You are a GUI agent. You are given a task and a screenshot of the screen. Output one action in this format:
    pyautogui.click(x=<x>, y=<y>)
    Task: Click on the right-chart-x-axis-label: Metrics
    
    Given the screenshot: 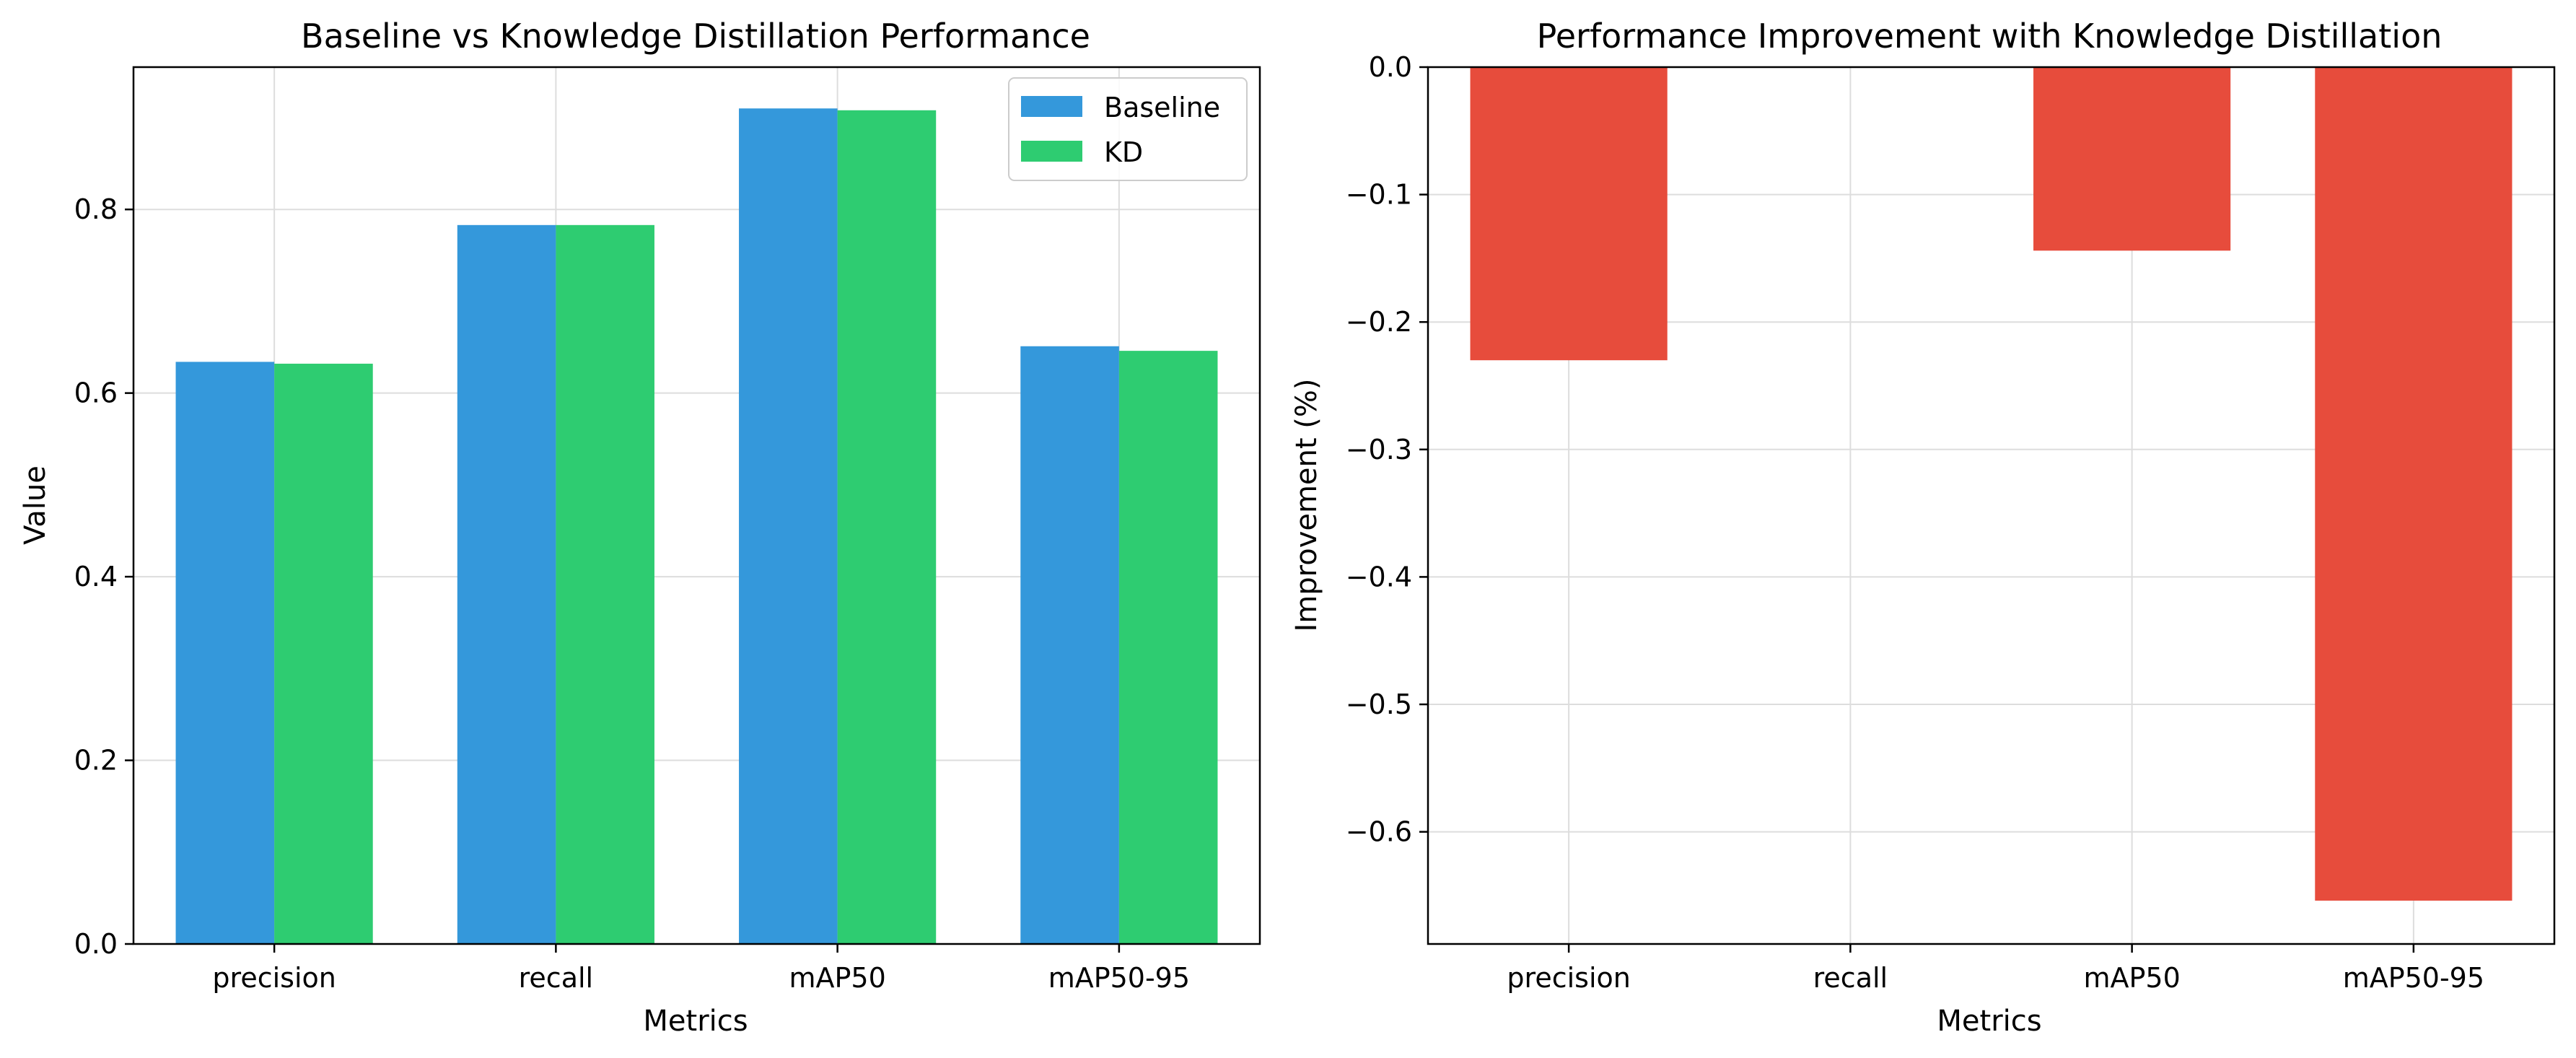 What is the action you would take?
    pyautogui.click(x=1989, y=1021)
    